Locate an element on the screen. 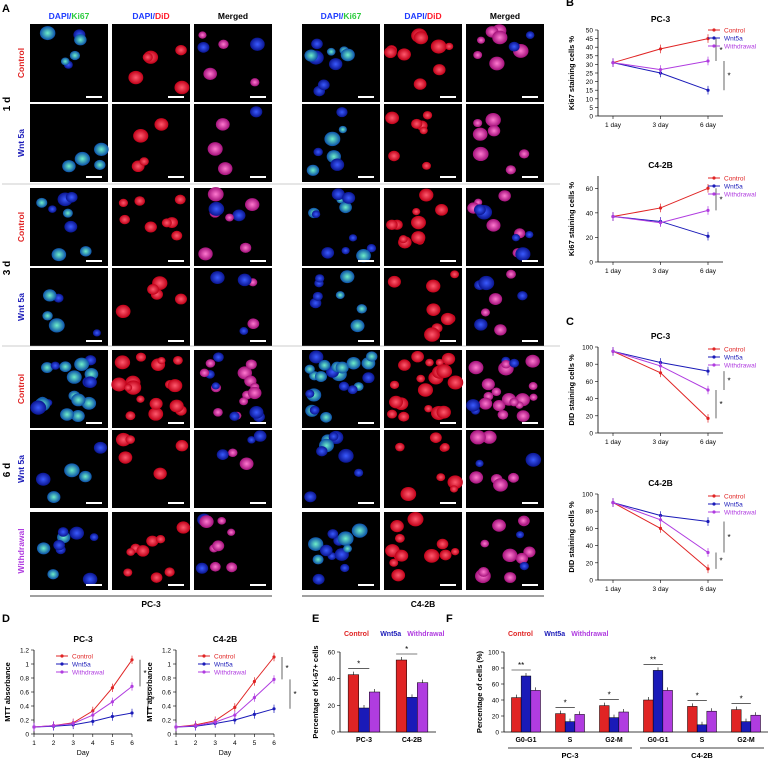  data-point-control is located at coordinates (660, 528).